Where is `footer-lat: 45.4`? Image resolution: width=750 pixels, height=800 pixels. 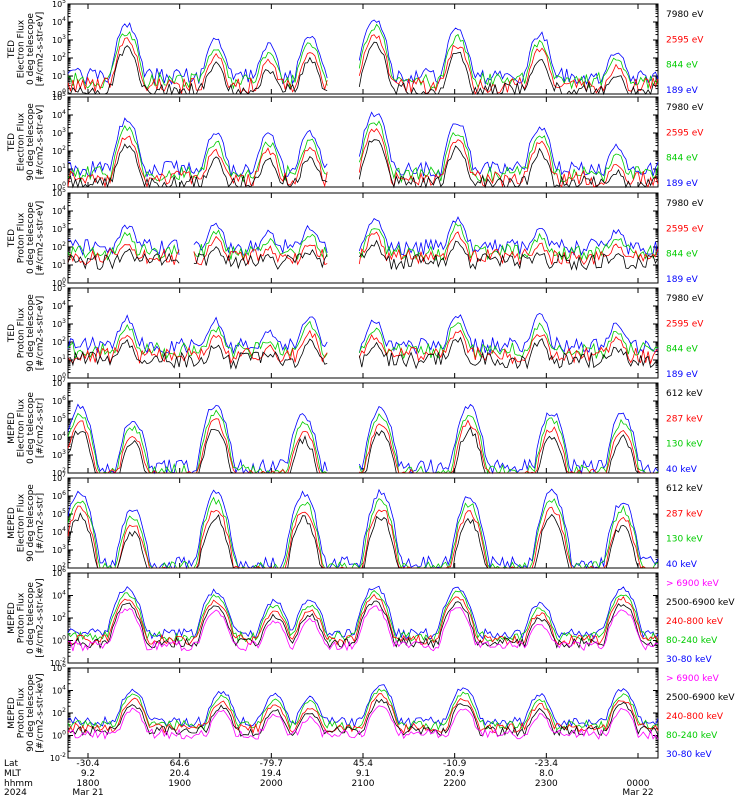
footer-lat: 45.4 is located at coordinates (363, 764).